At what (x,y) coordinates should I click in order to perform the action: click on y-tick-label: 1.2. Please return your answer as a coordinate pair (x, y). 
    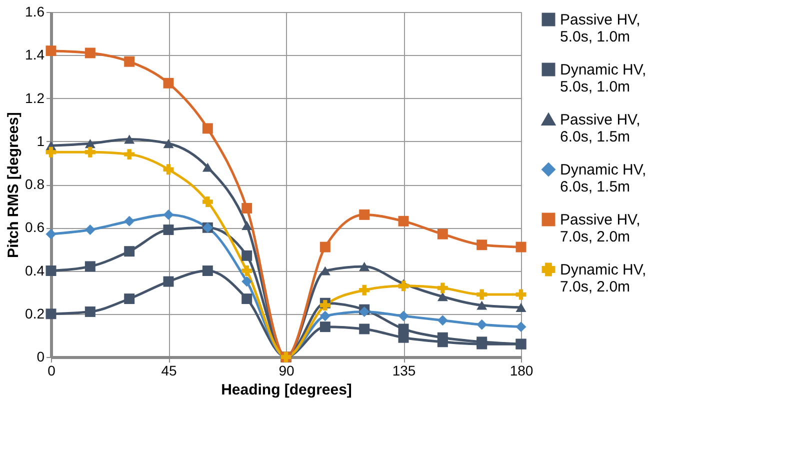
    Looking at the image, I should click on (35, 98).